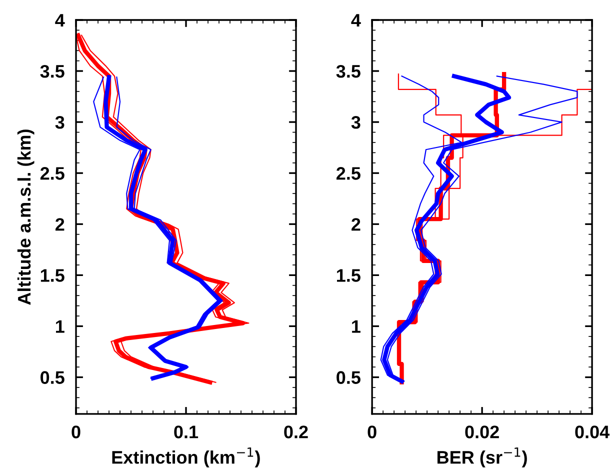 This screenshot has height=476, width=615. What do you see at coordinates (296, 432) in the screenshot?
I see `x-tick-label: 0.2` at bounding box center [296, 432].